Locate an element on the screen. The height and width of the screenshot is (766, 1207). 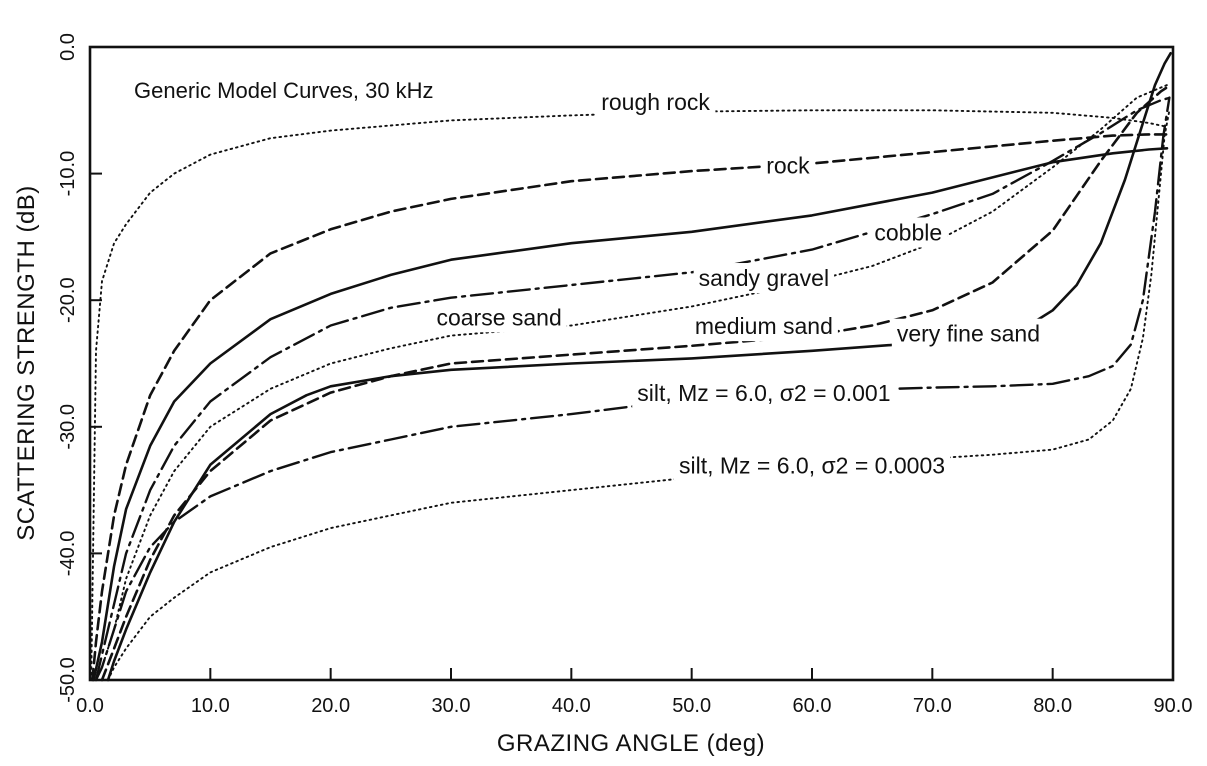
series-label-very-fine-sand: very fine sand is located at coordinates (968, 334).